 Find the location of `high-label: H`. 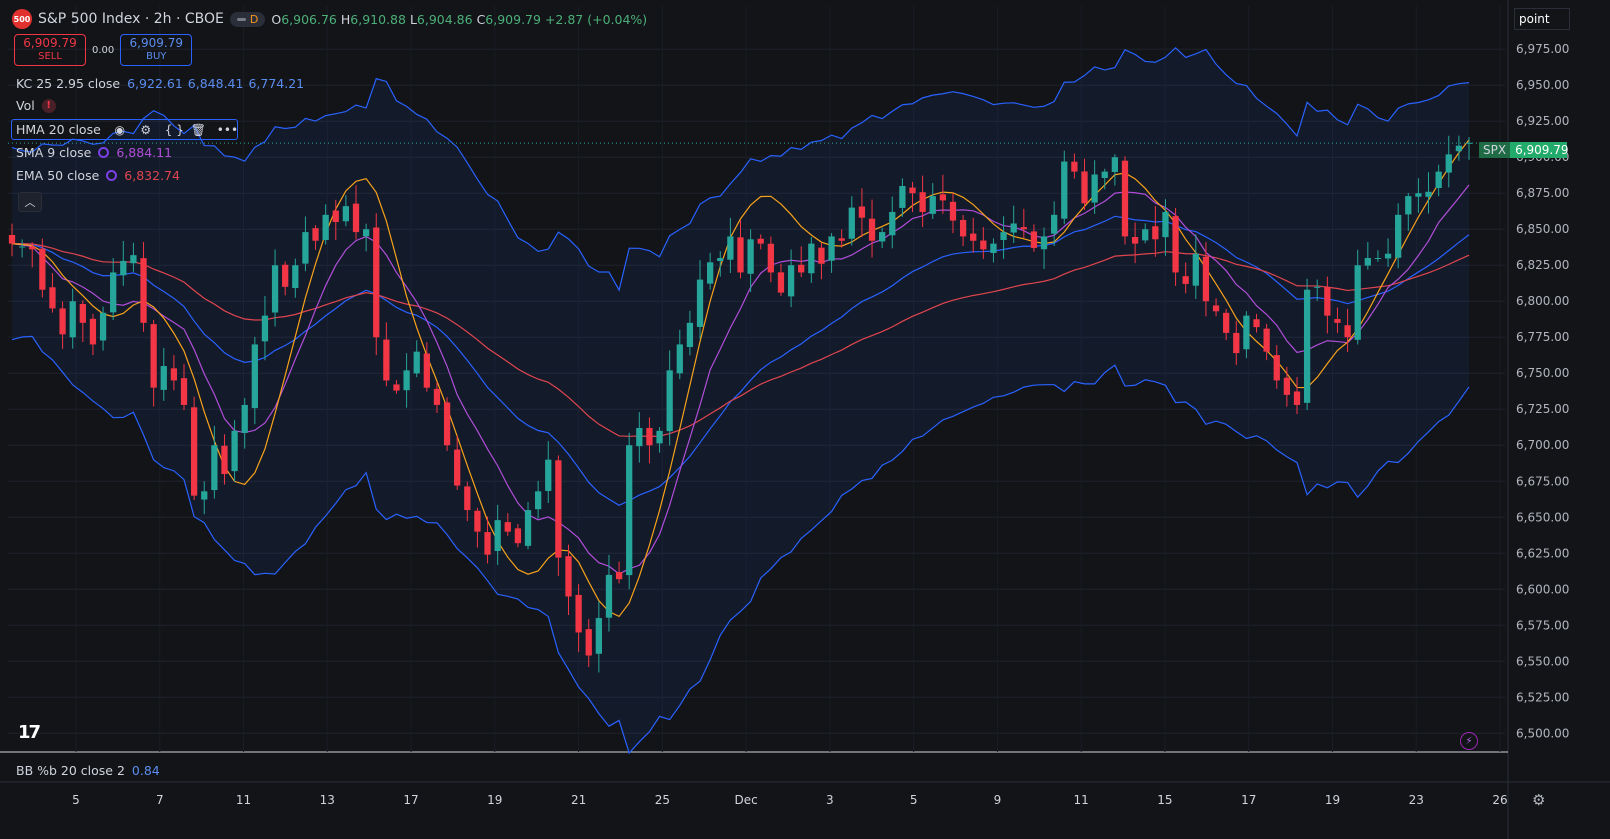

high-label: H is located at coordinates (345, 19).